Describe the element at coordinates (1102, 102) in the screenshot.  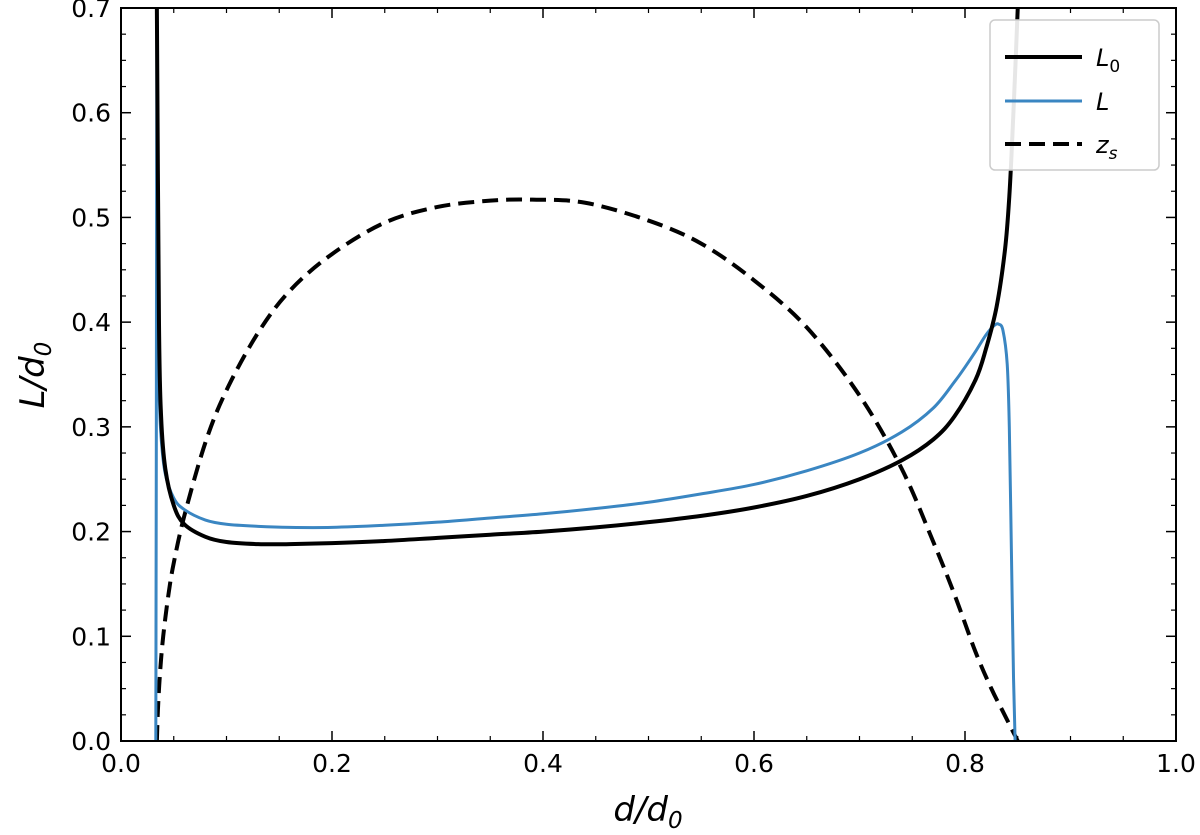
I see `legend-label-L: L` at that location.